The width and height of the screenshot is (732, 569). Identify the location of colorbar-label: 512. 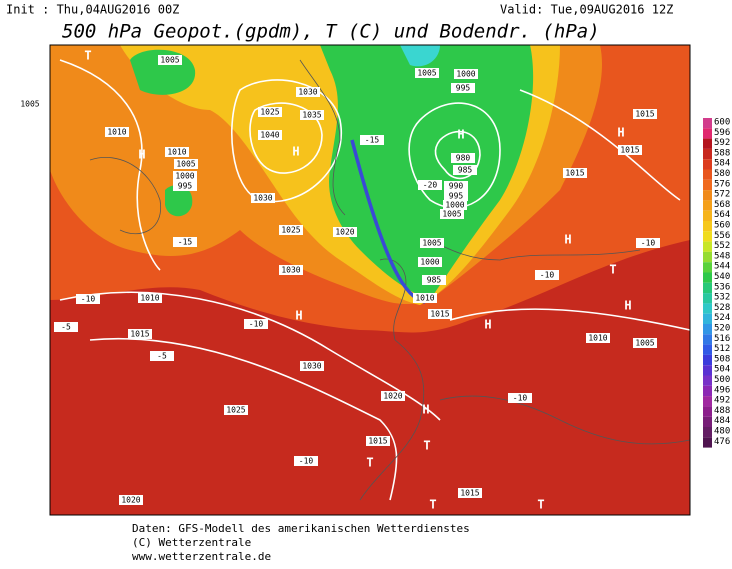
(722, 349).